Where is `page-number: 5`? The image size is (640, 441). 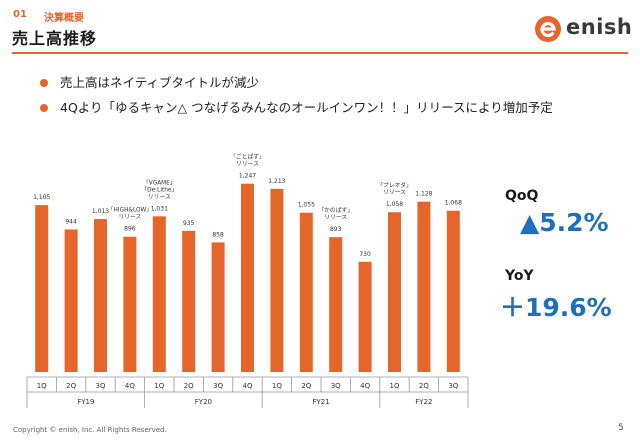
page-number: 5 is located at coordinates (621, 428).